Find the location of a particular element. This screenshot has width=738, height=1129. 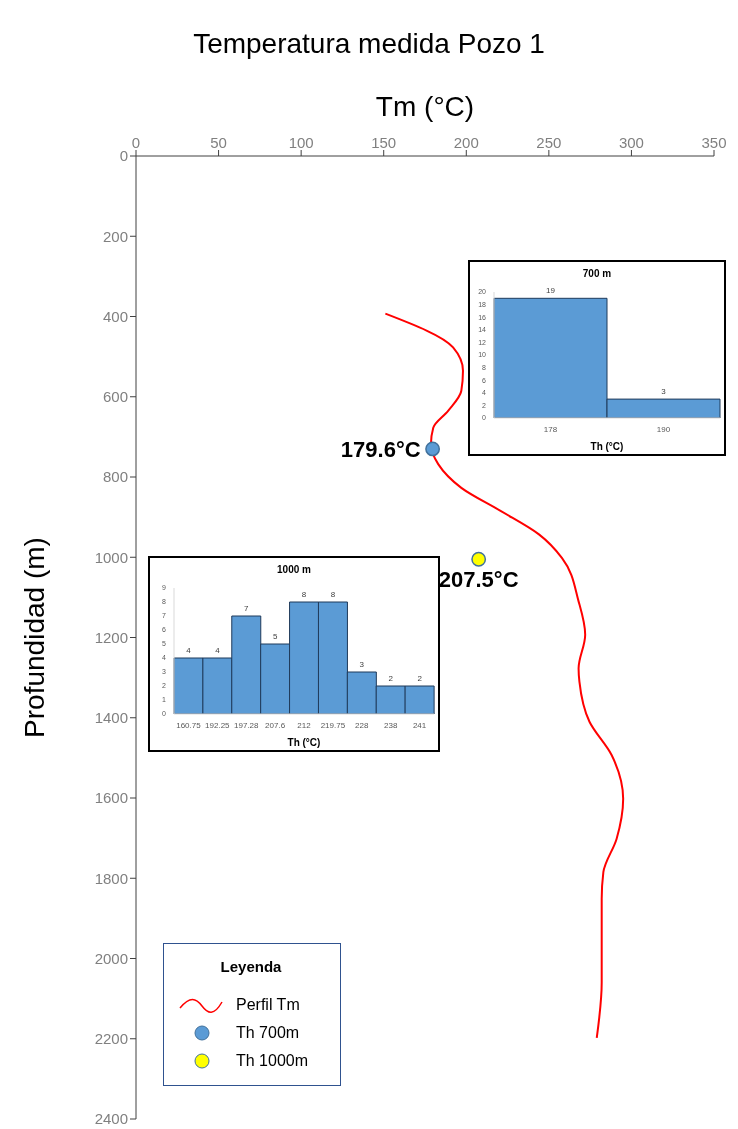

annotation: 179.6°C is located at coordinates (380, 449).